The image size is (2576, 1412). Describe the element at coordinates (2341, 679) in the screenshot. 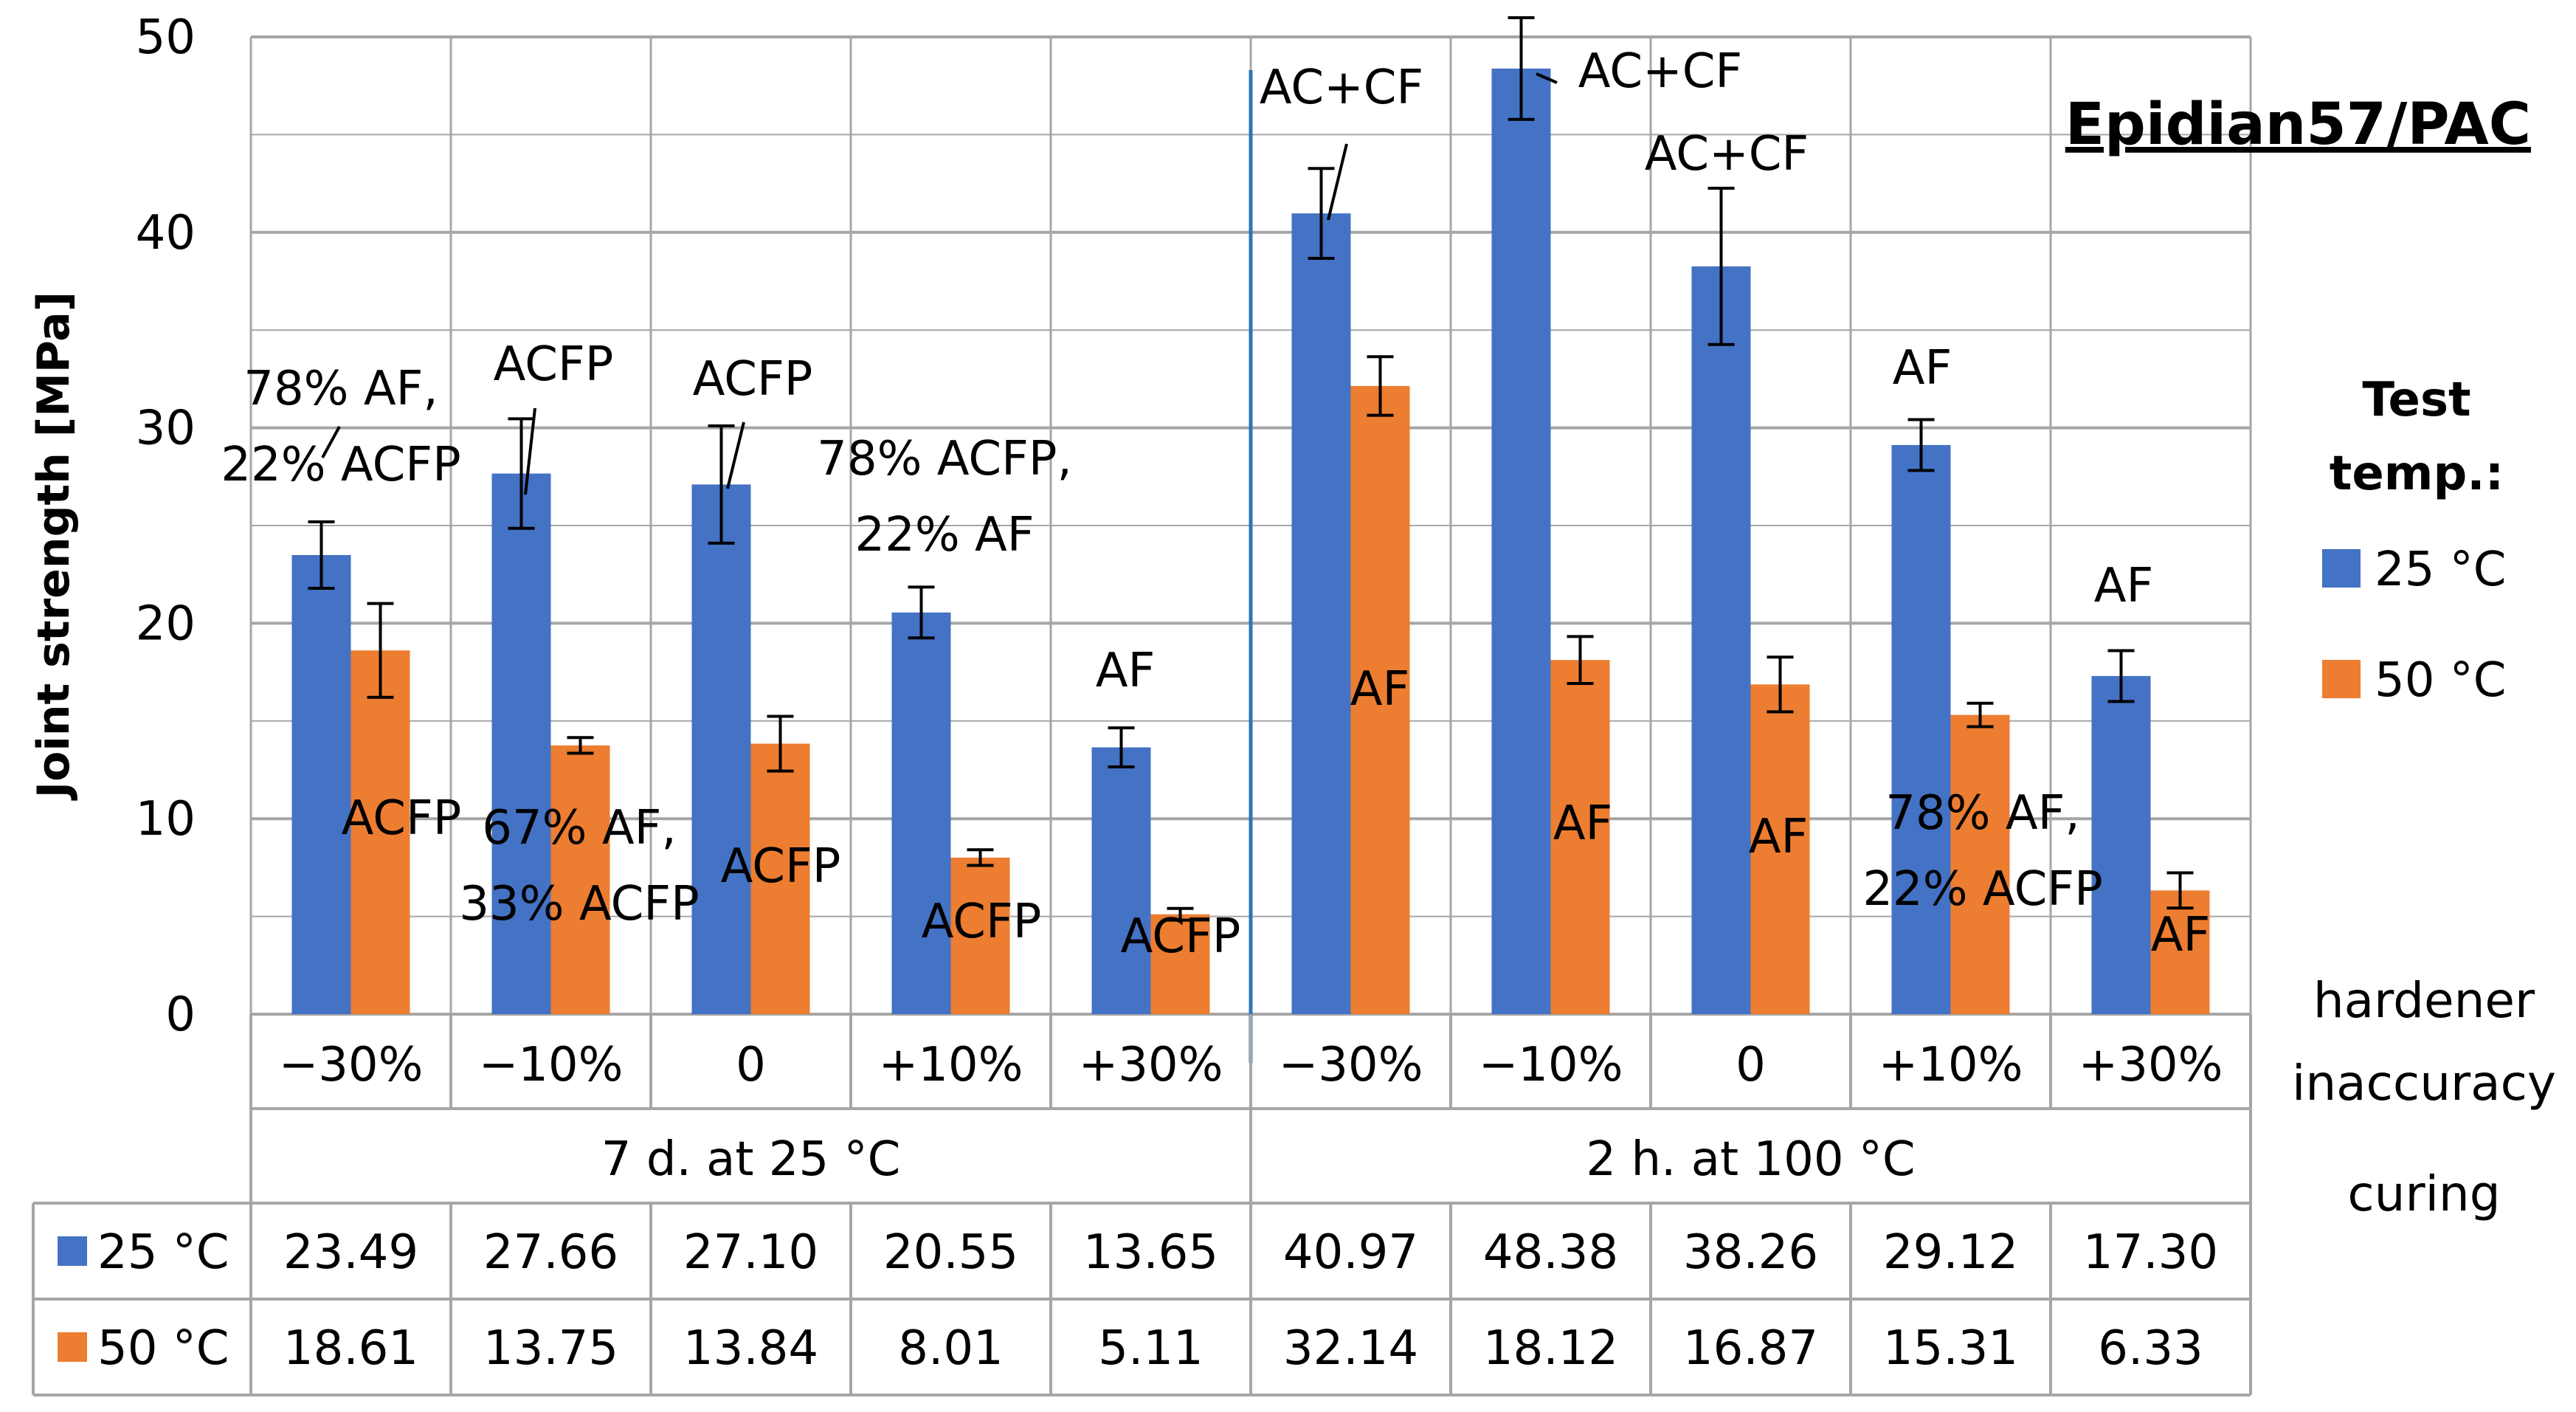

I see `legend-swatch-50c` at that location.